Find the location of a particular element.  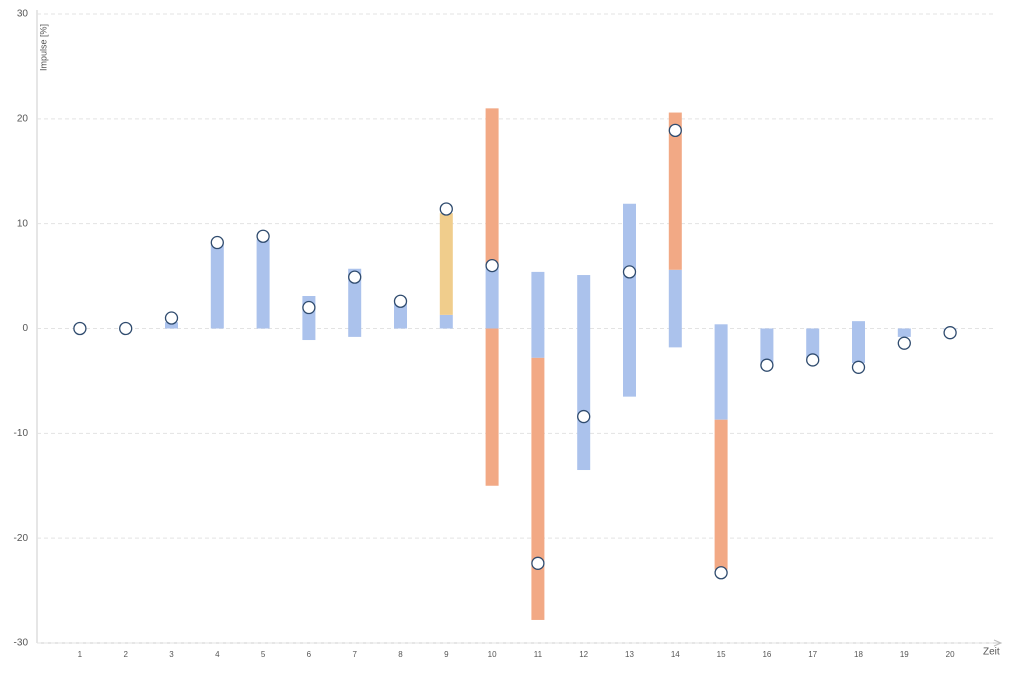

x-tick-label: 10 is located at coordinates (492, 654).